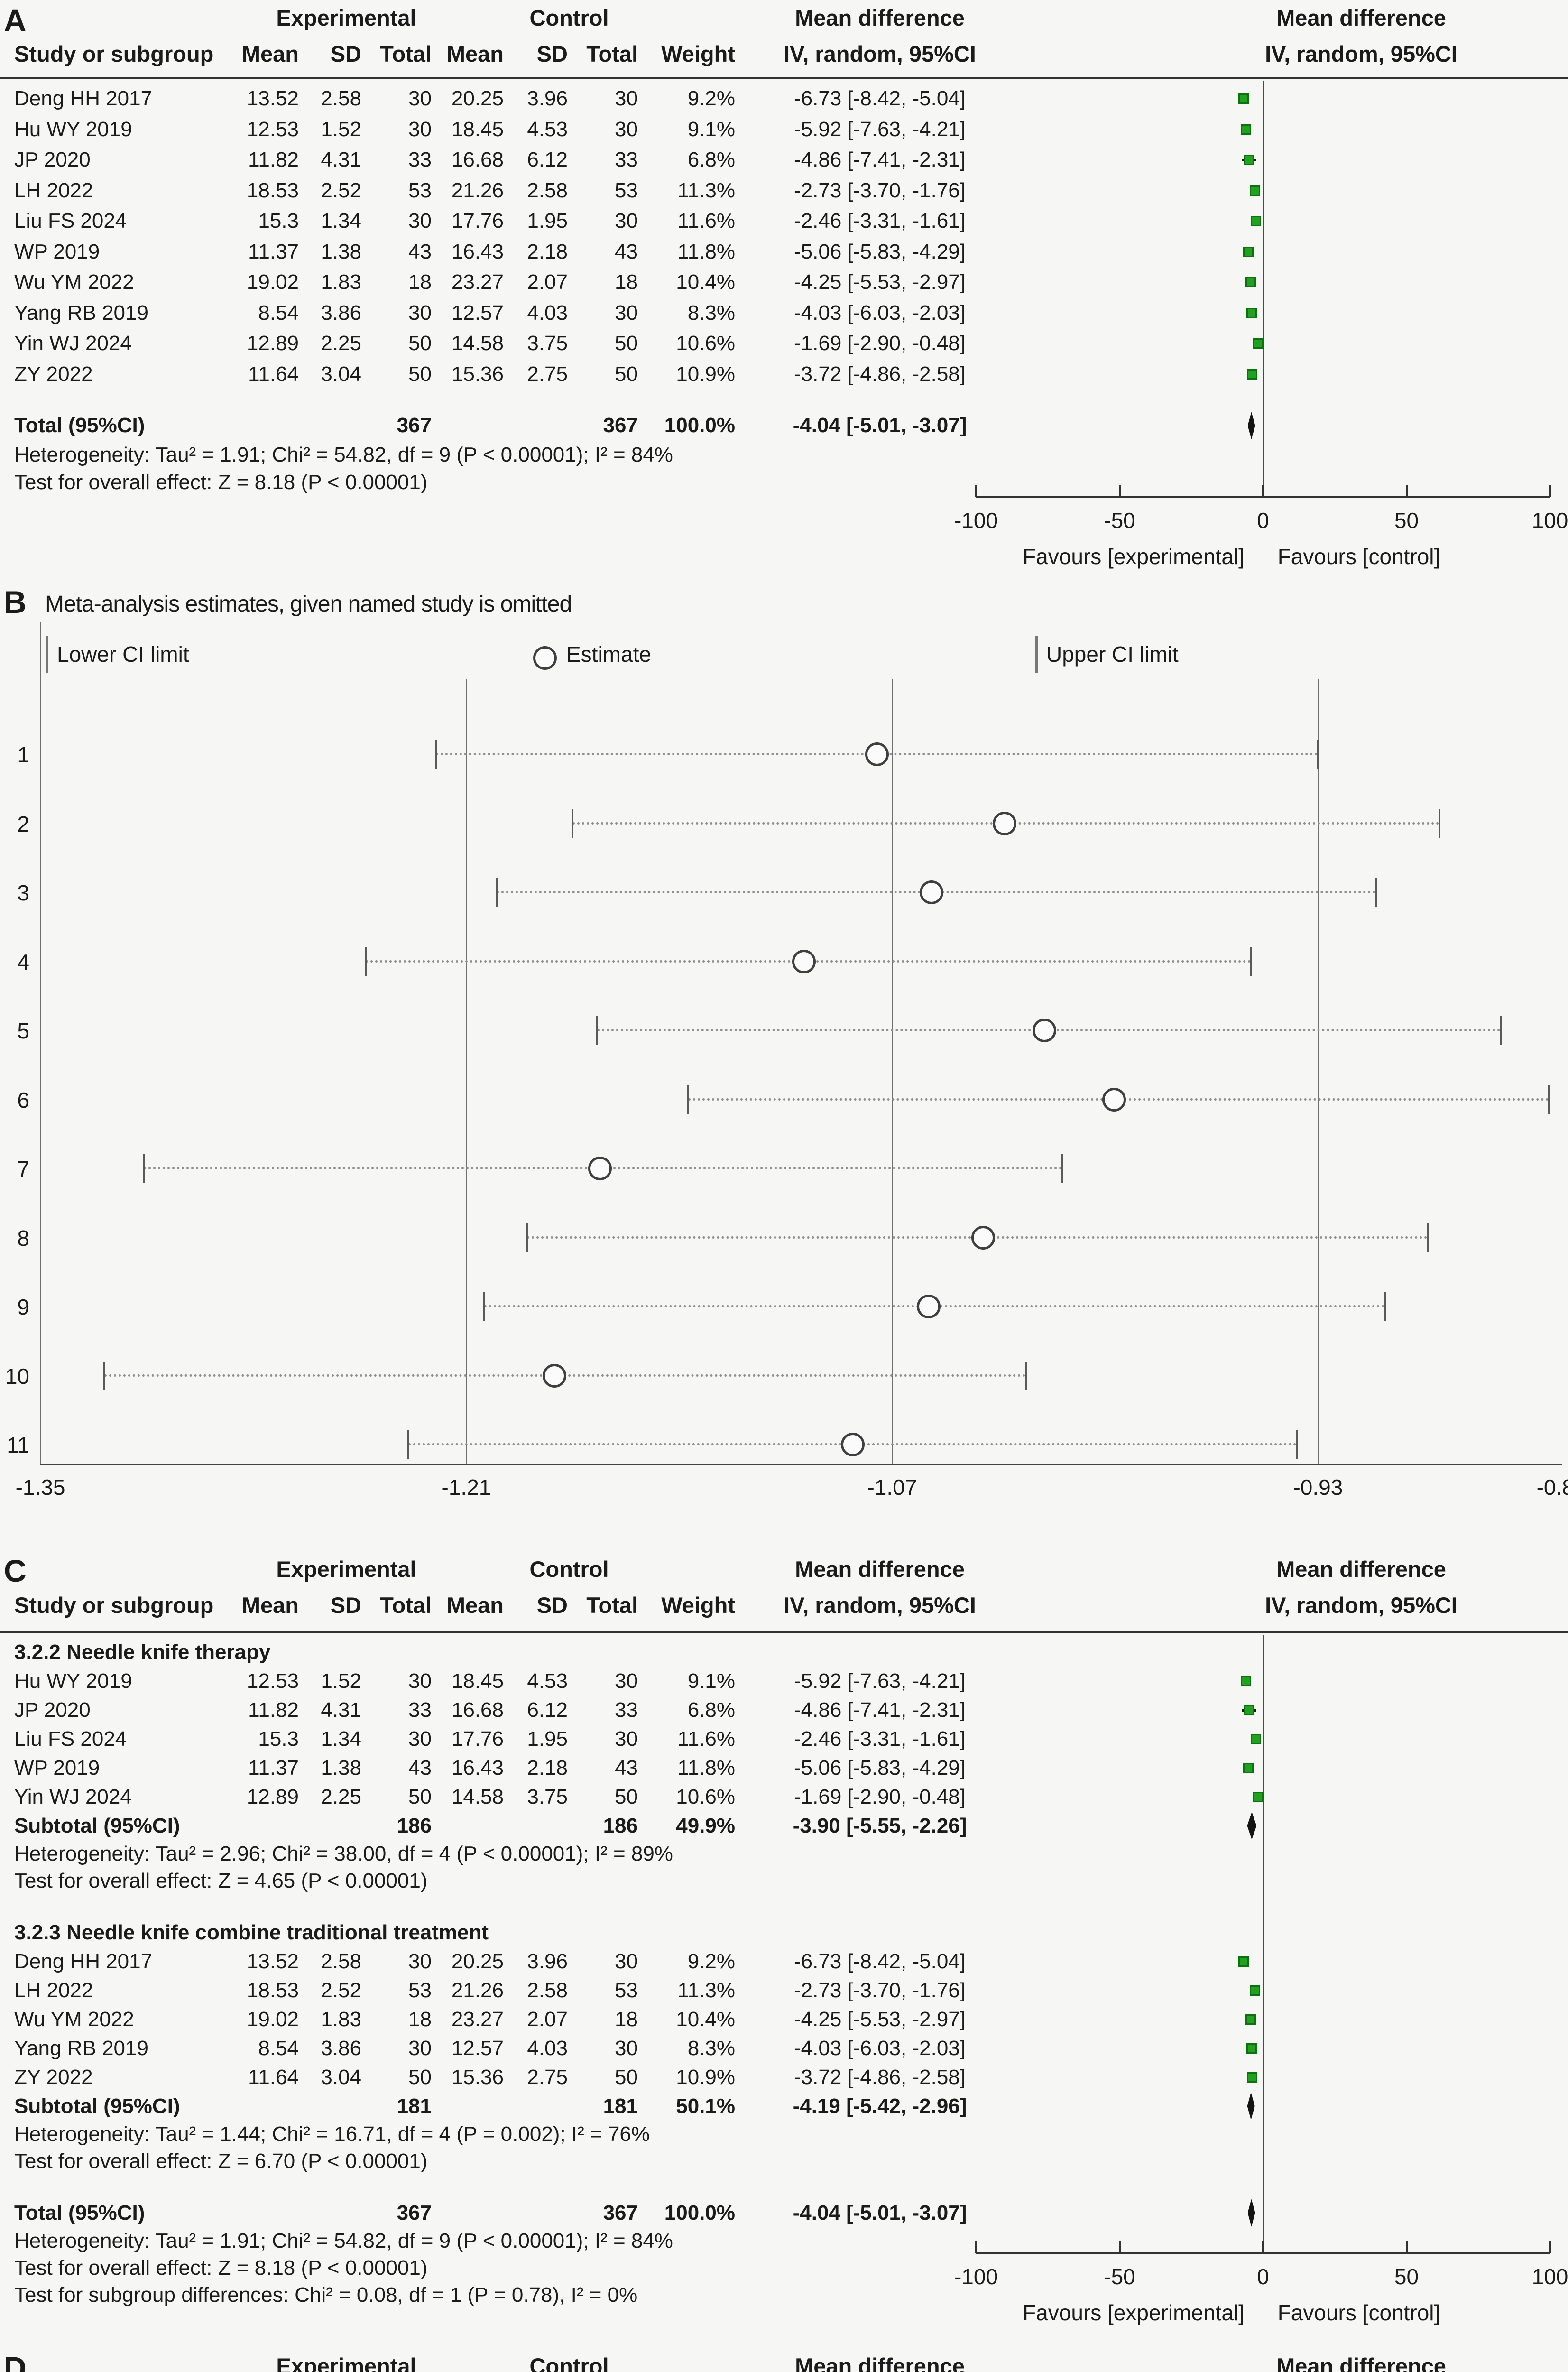  What do you see at coordinates (976, 520) in the screenshot?
I see `axis-tick-label: -100` at bounding box center [976, 520].